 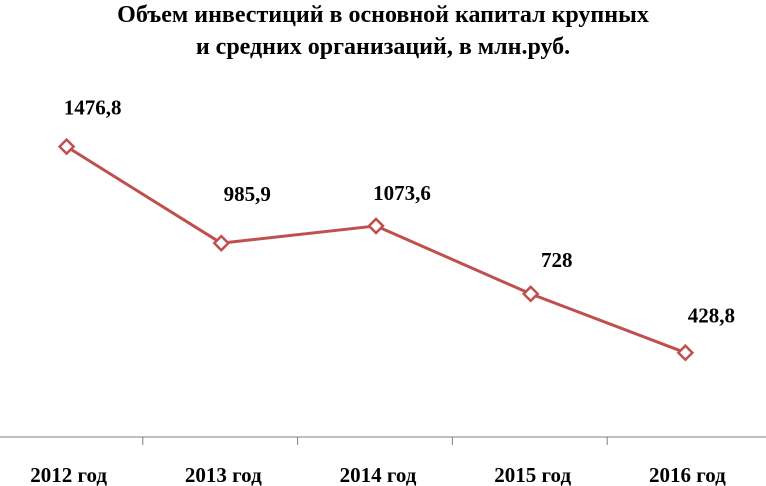 What do you see at coordinates (532, 474) in the screenshot?
I see `x-tick-label: 2015 год` at bounding box center [532, 474].